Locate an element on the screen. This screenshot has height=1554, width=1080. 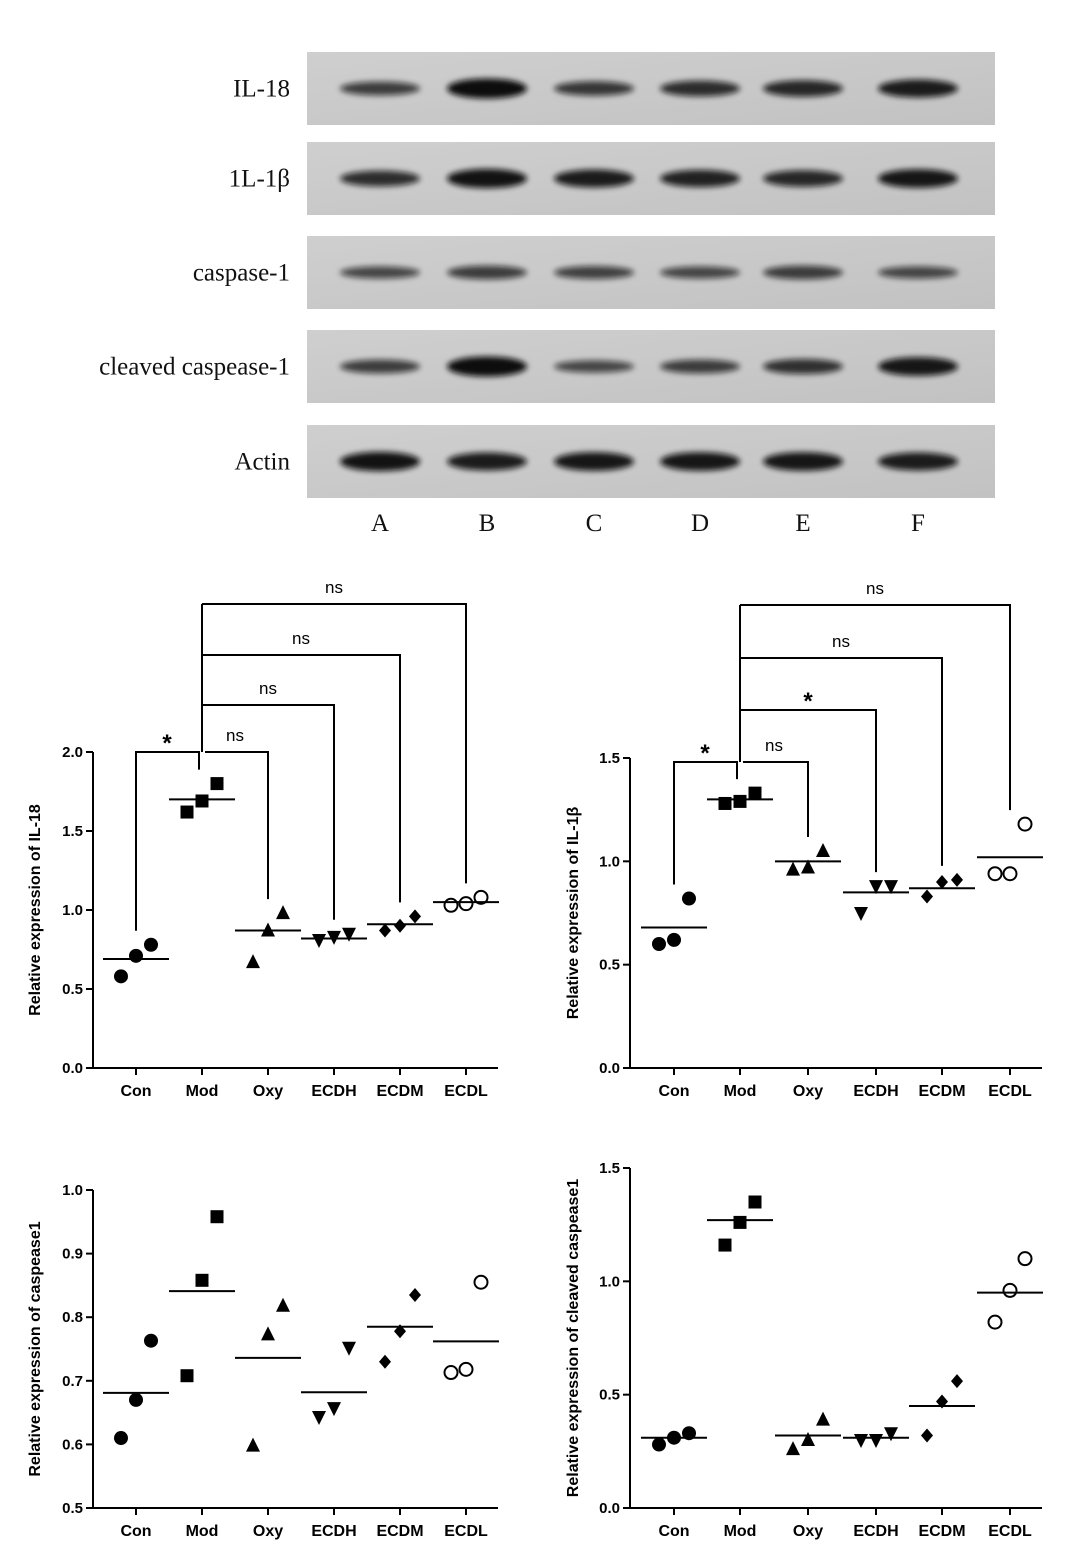
group-ECDM is located at coordinates (400, 1328).